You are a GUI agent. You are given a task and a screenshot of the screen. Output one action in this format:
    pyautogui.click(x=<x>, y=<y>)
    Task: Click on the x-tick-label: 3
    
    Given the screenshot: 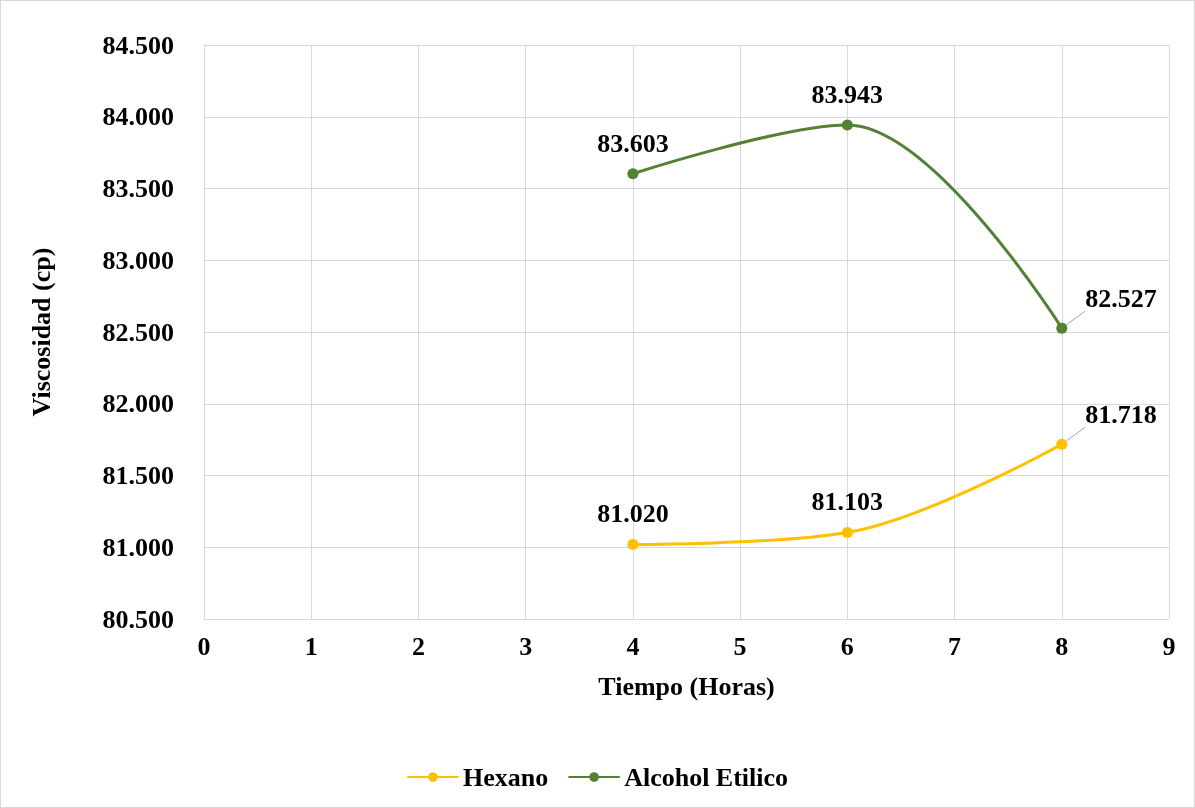 What is the action you would take?
    pyautogui.click(x=526, y=646)
    